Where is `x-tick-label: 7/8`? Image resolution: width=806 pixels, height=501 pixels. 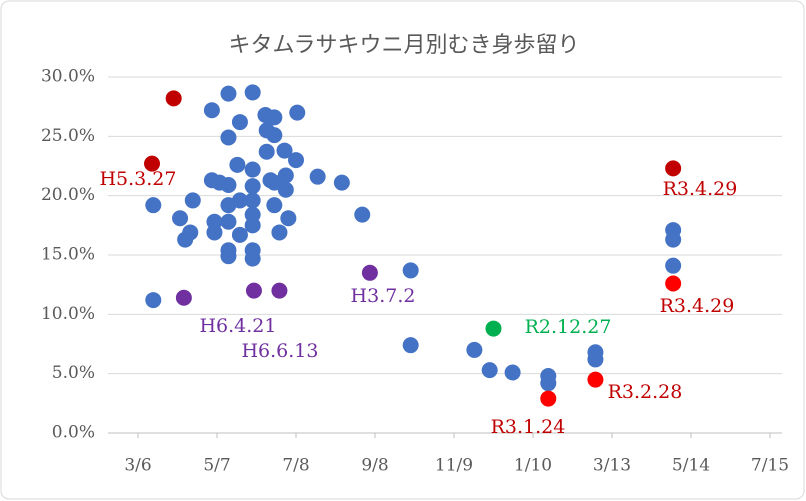 x-tick-label: 7/8 is located at coordinates (295, 466).